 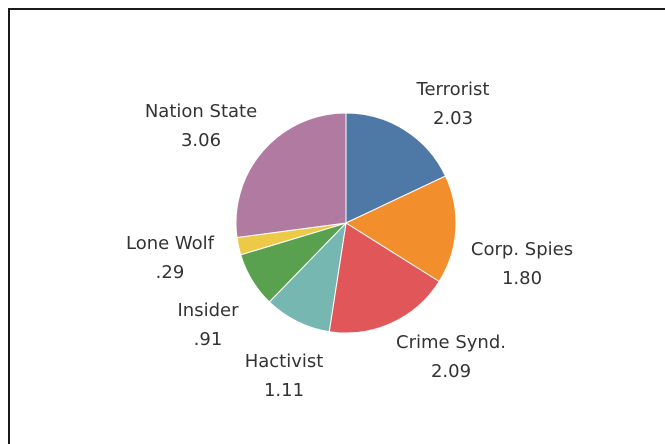 What do you see at coordinates (208, 339) in the screenshot?
I see `label-insider-value: .91` at bounding box center [208, 339].